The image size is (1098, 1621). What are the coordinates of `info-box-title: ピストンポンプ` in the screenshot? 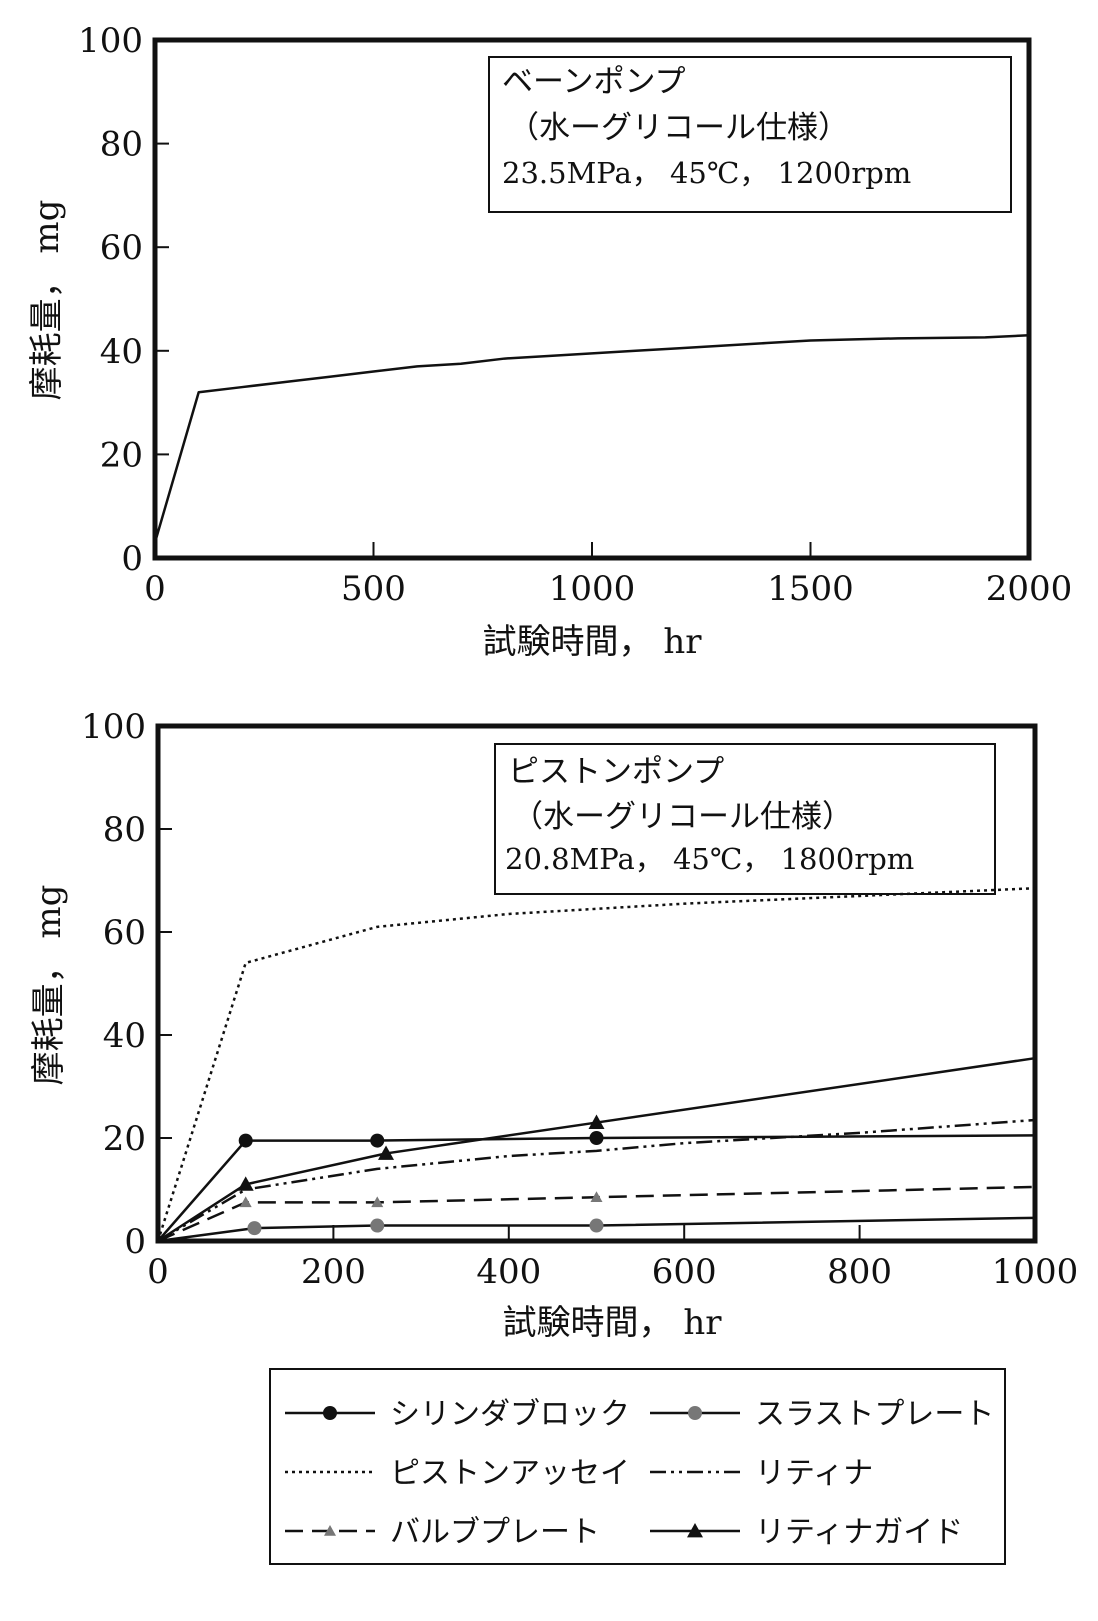 It's located at (616, 772).